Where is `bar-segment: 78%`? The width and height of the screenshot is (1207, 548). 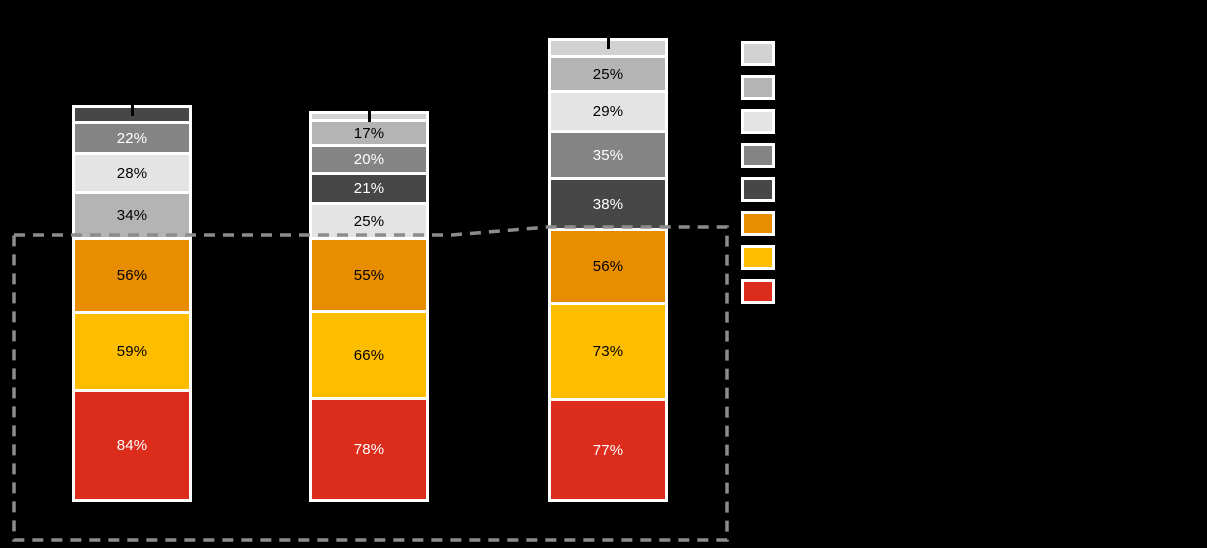 bar-segment: 78% is located at coordinates (369, 449).